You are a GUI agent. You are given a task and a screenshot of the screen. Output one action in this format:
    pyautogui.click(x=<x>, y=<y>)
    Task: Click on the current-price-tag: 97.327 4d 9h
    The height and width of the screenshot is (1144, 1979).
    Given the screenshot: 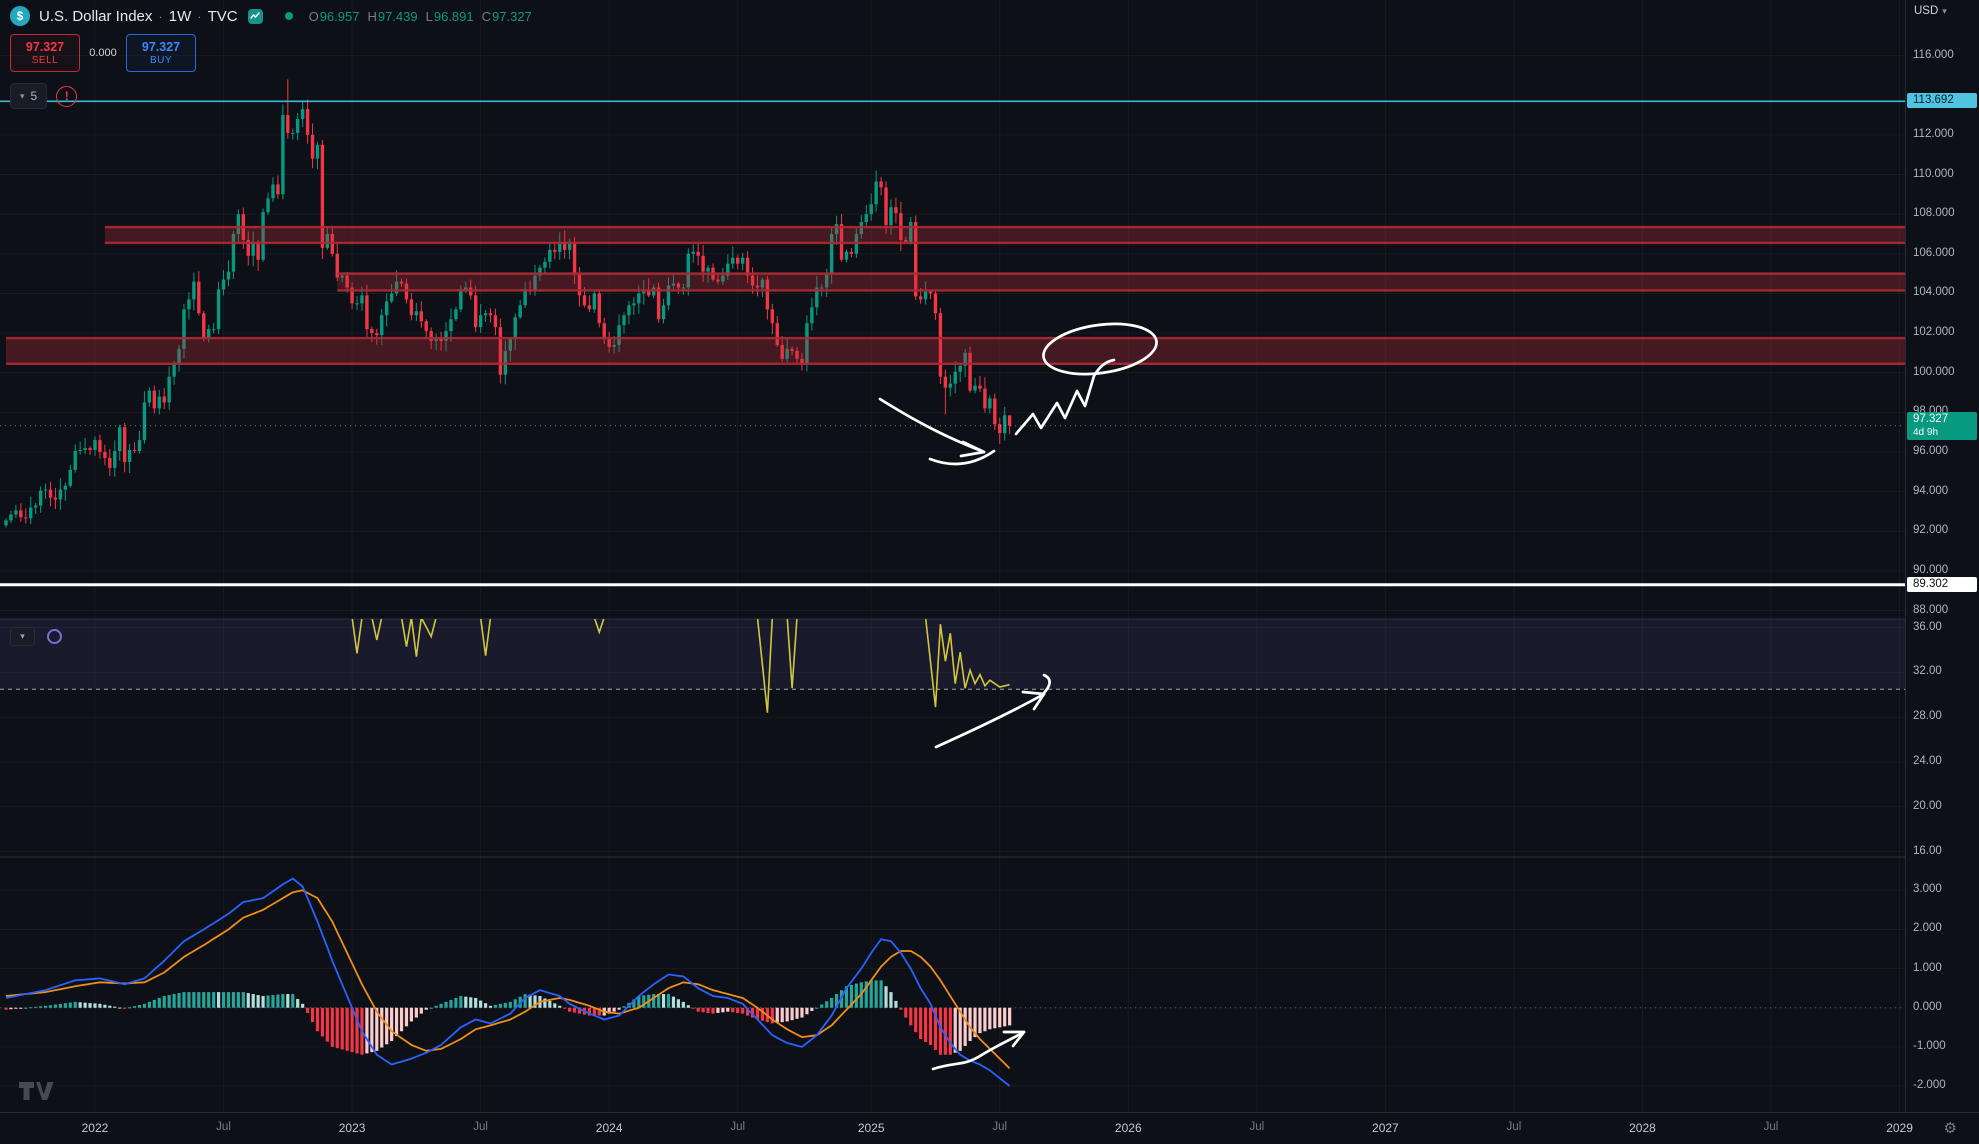 What is the action you would take?
    pyautogui.click(x=1942, y=426)
    